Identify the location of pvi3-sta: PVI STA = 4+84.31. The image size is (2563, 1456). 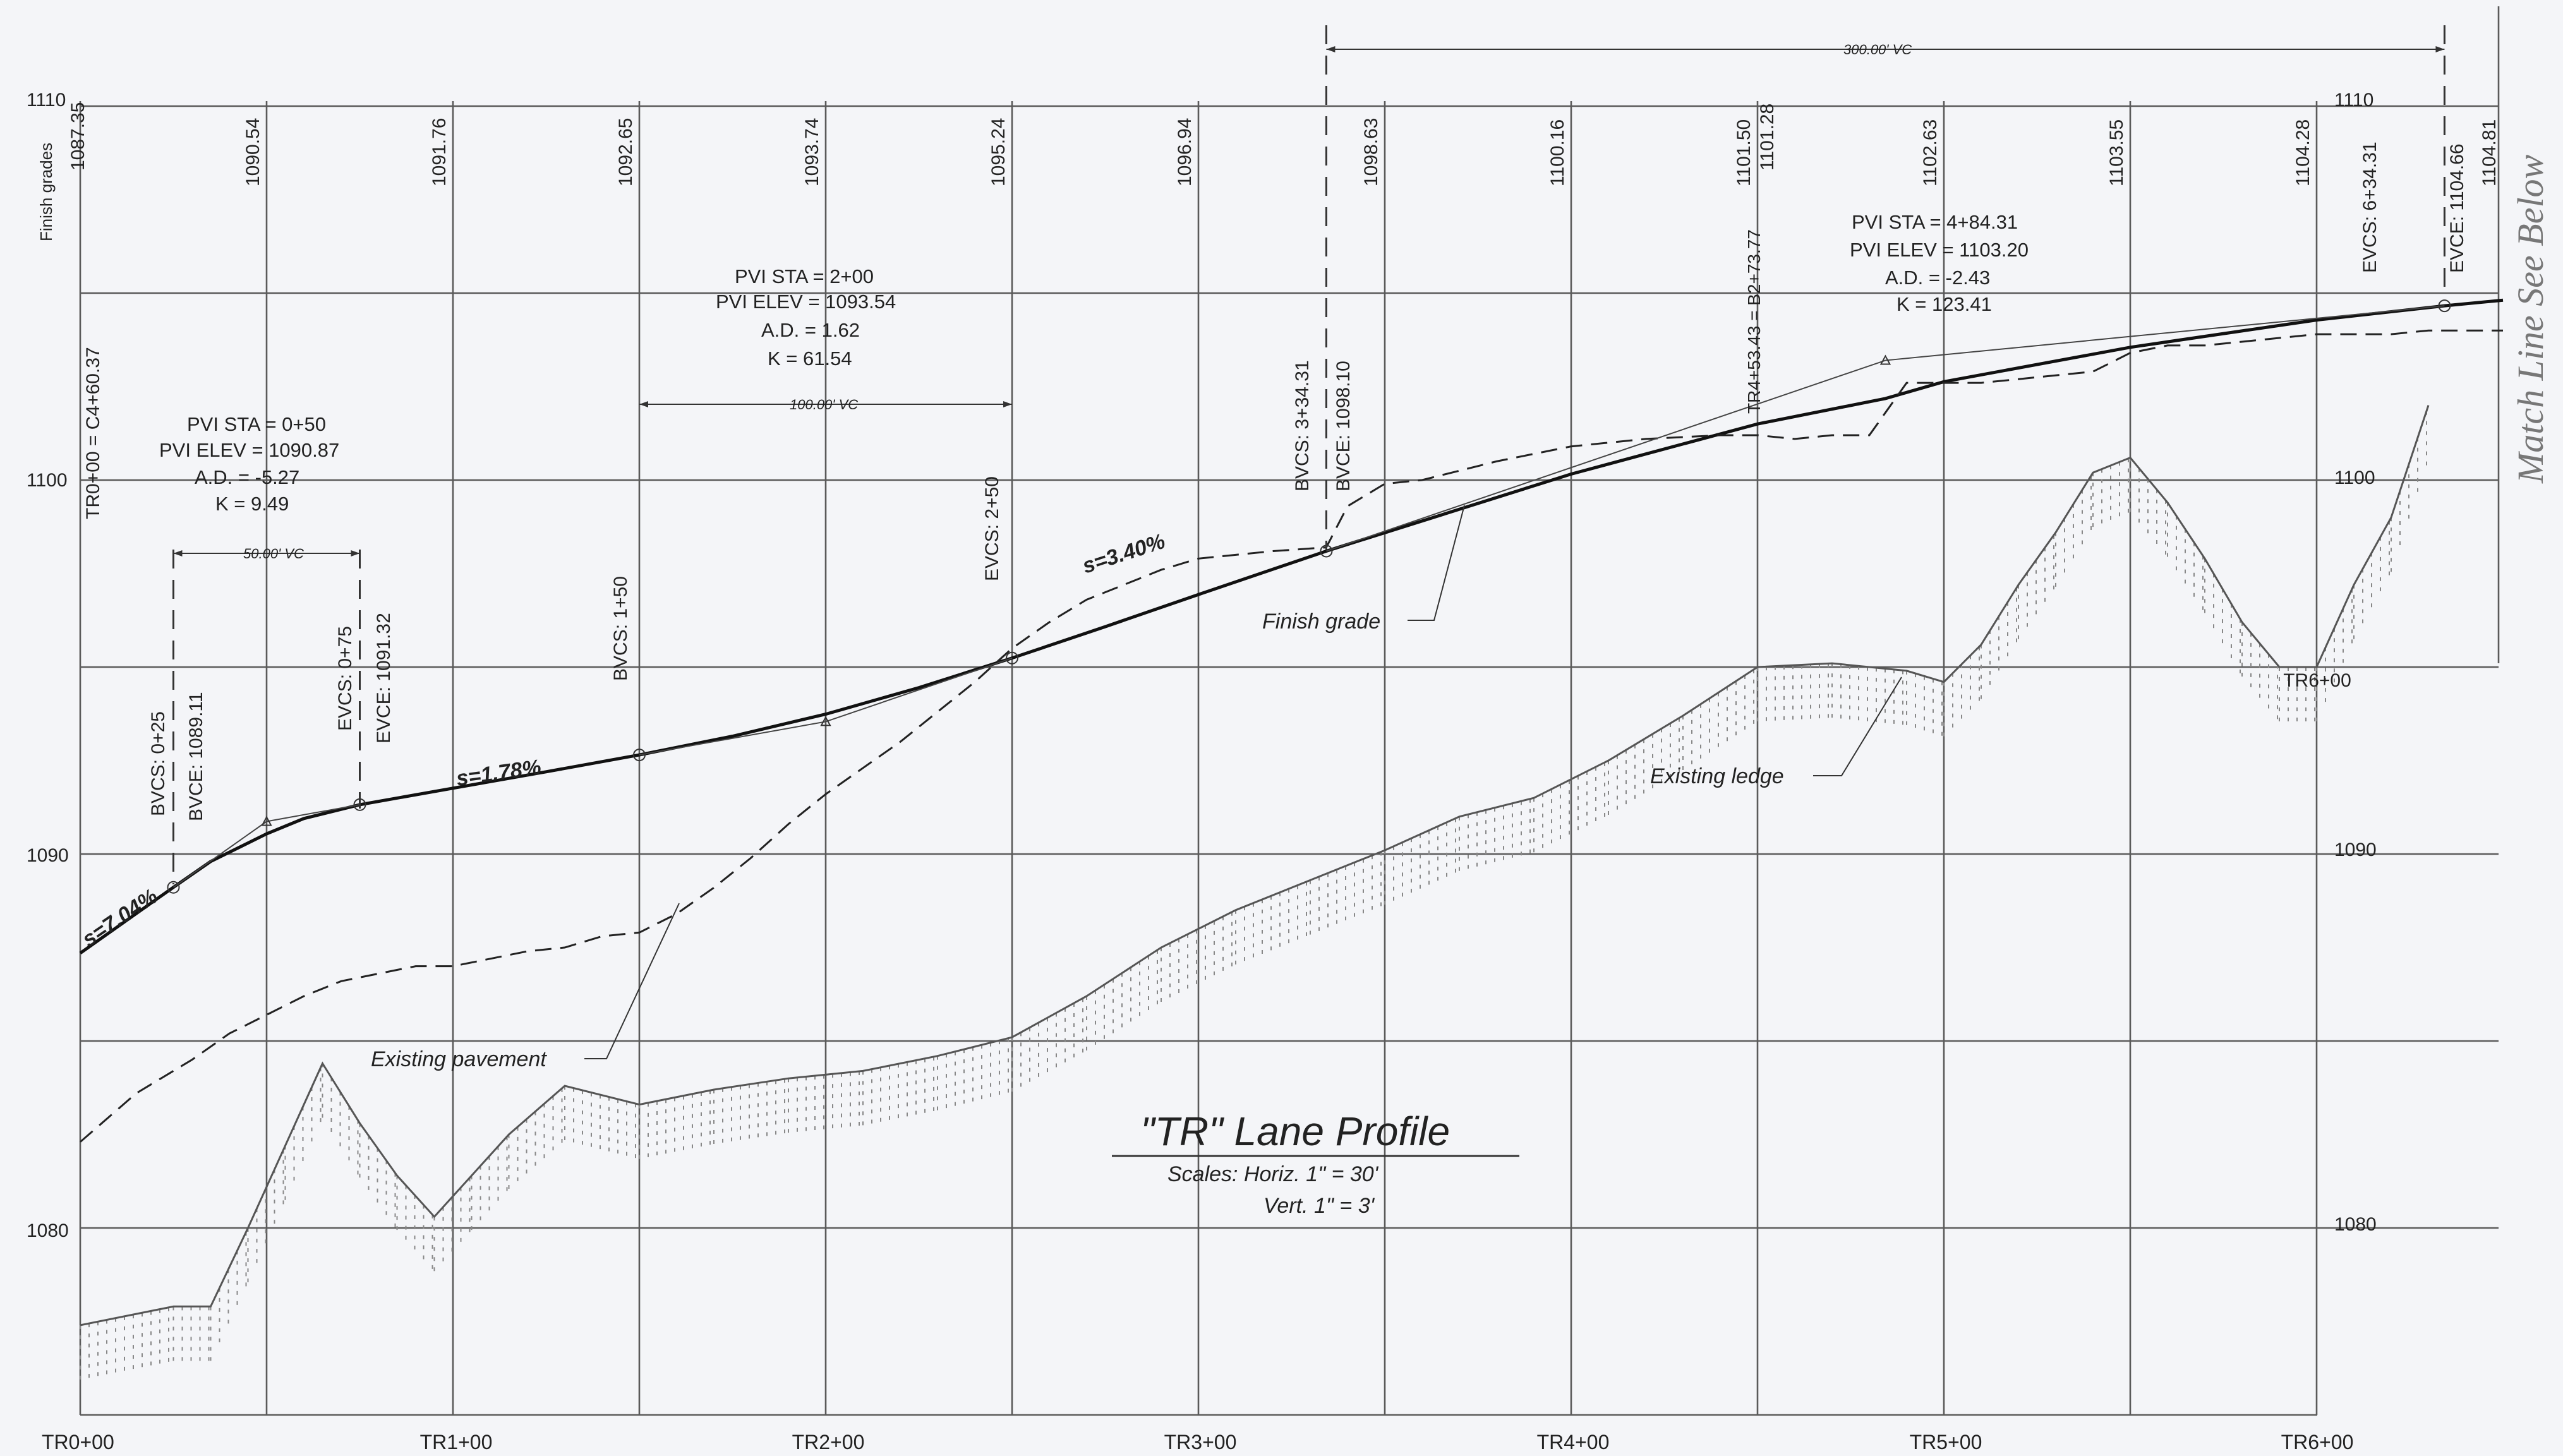
(1935, 222).